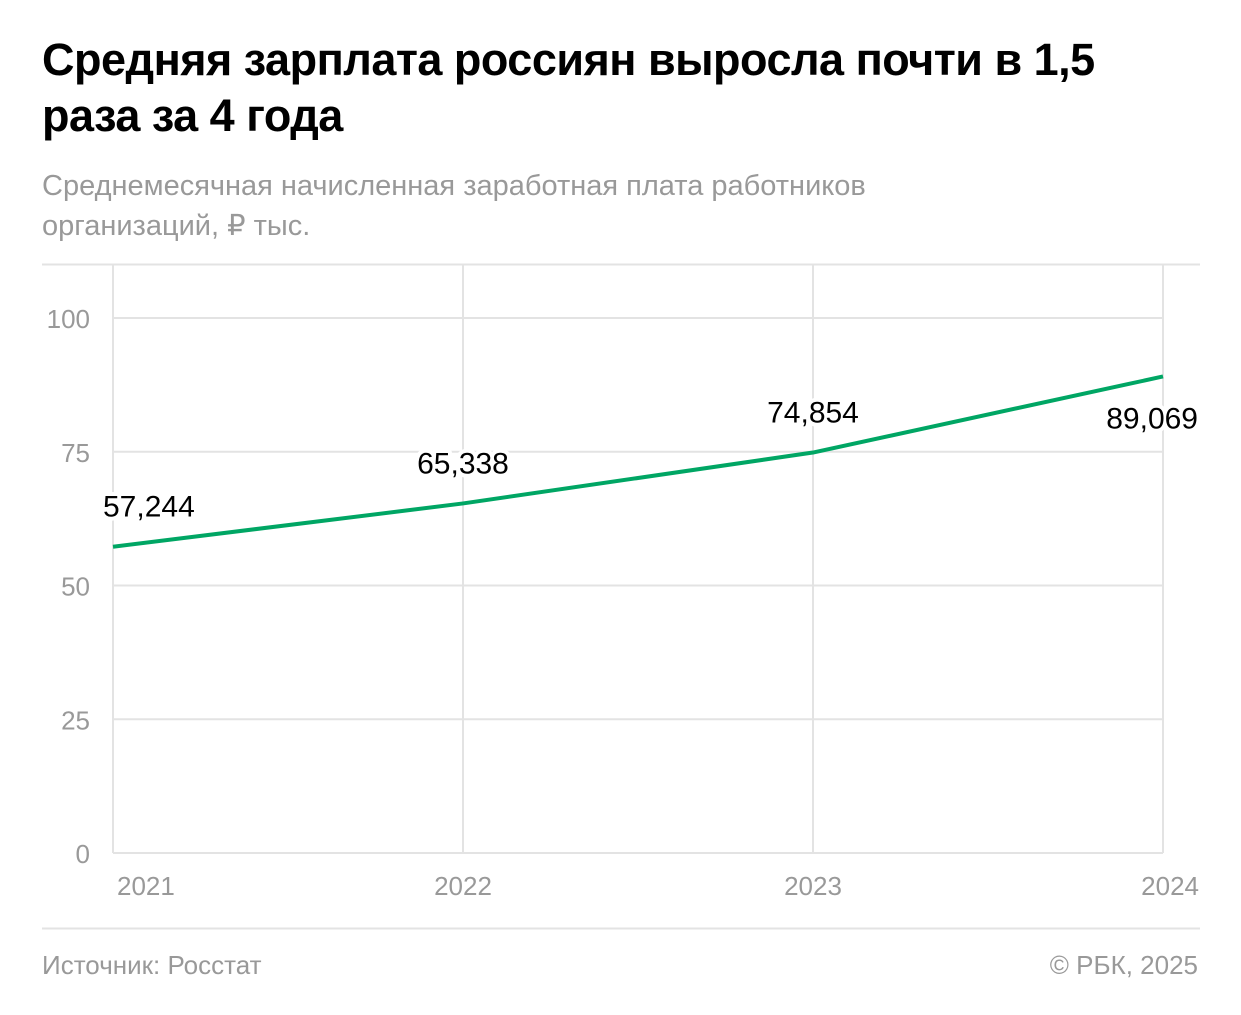 This screenshot has height=1015, width=1241. I want to click on salary-line, so click(638, 461).